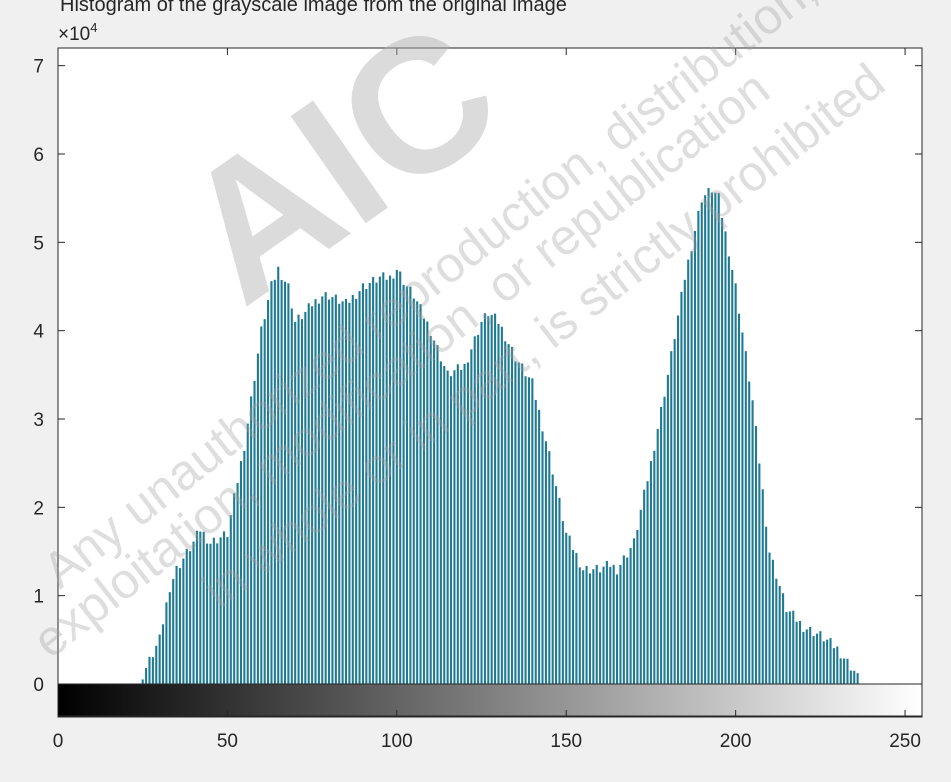 The image size is (951, 782). I want to click on y-tick-label: 0, so click(38, 685).